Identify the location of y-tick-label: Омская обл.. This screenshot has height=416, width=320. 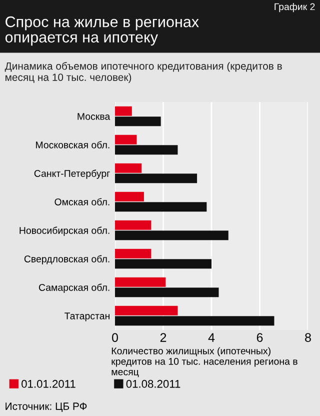
(82, 202).